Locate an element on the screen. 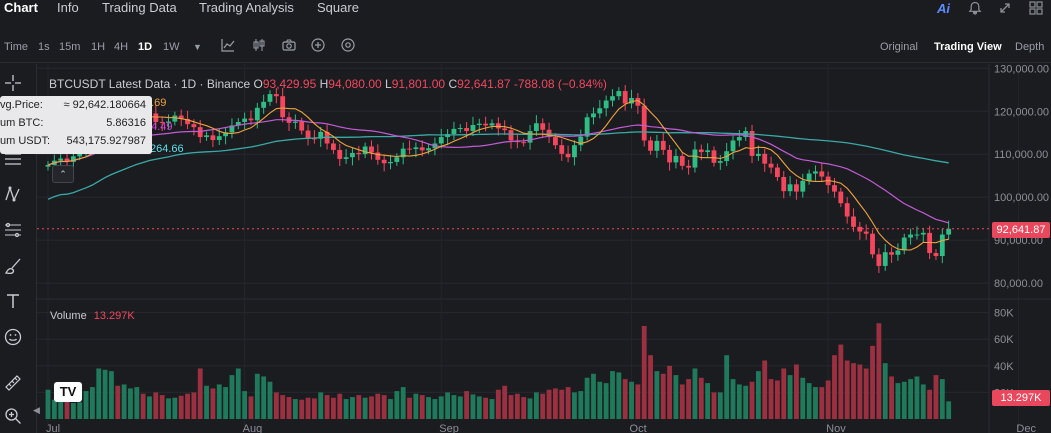 The image size is (1051, 433). settings-icon is located at coordinates (348, 46).